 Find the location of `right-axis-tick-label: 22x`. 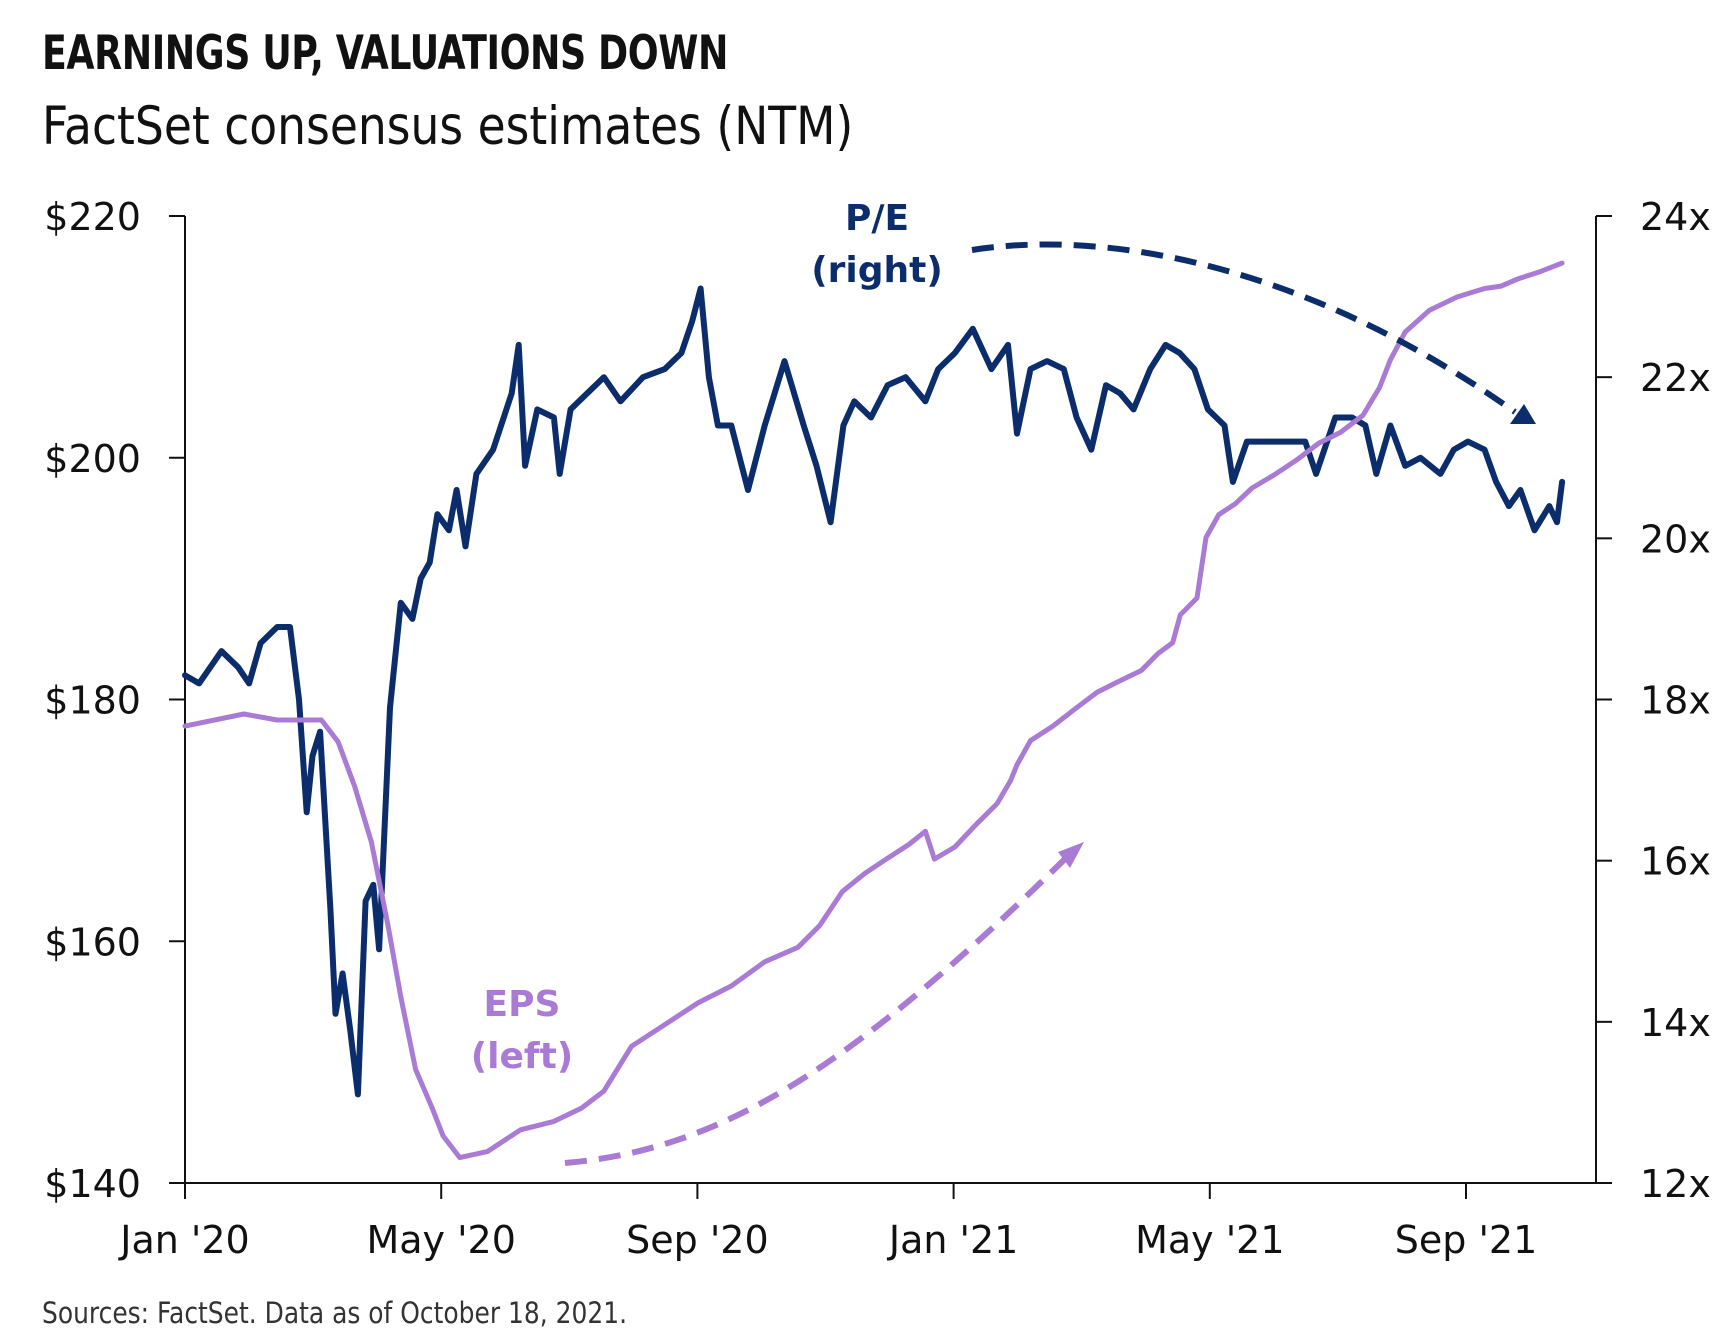

right-axis-tick-label: 22x is located at coordinates (1675, 378).